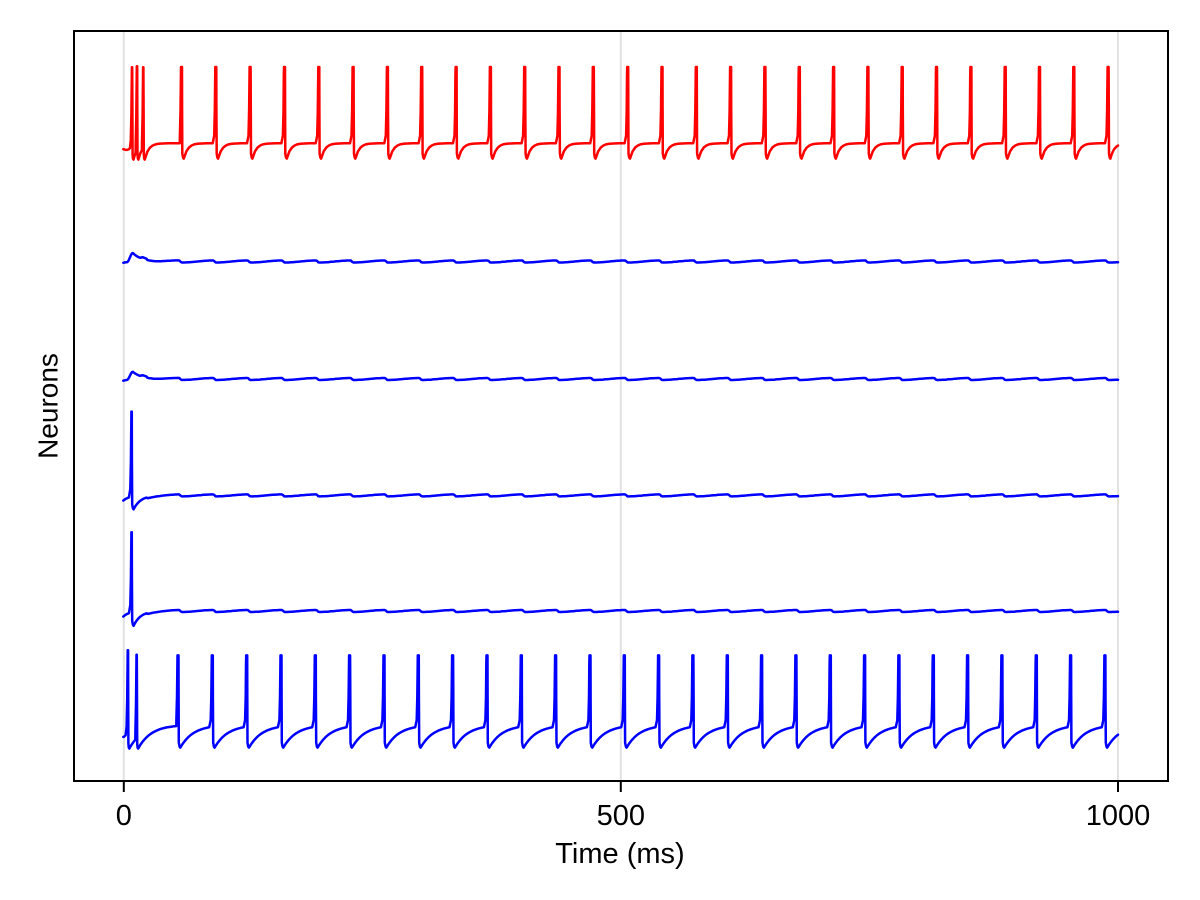  I want to click on svg-text: Neurons, so click(48, 406).